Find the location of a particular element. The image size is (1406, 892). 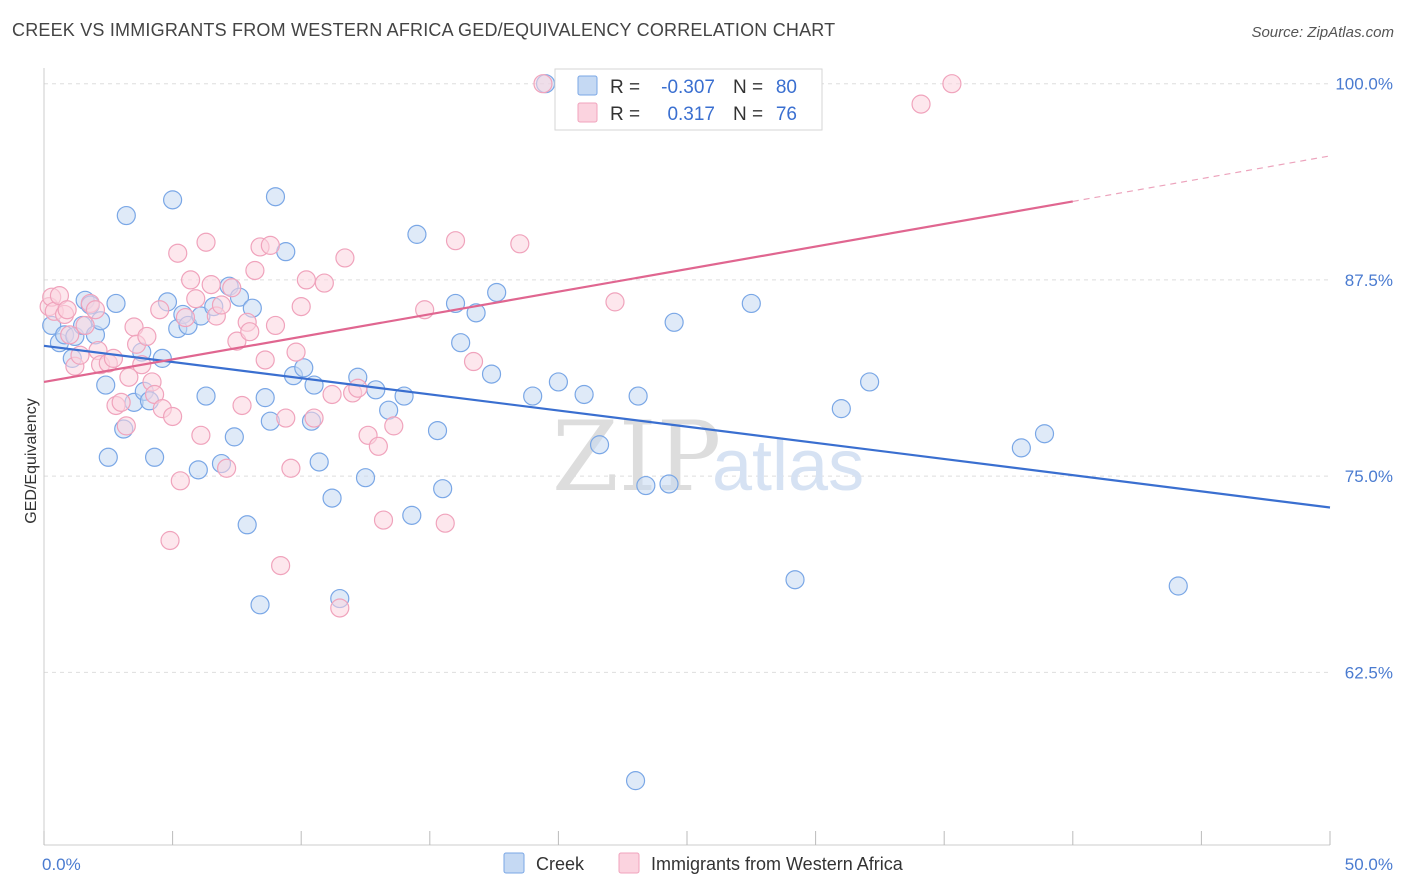

x-tick-labels: 0.0% 50.0% is located at coordinates (717, 864).